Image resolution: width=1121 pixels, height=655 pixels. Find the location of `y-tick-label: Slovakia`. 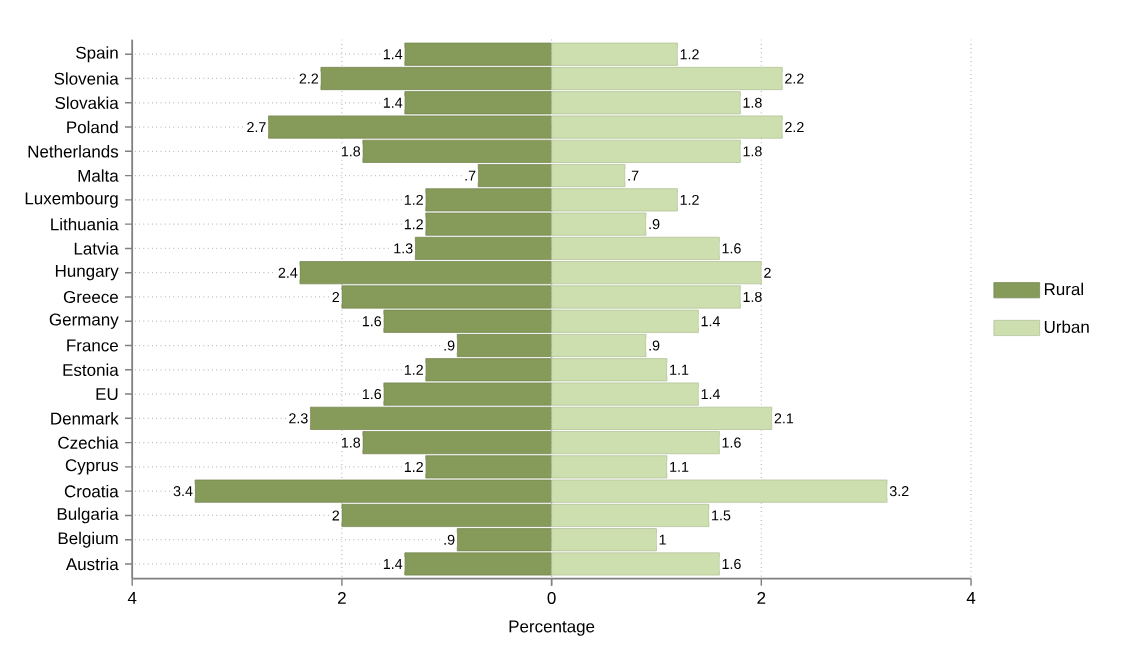

y-tick-label: Slovakia is located at coordinates (87, 103).